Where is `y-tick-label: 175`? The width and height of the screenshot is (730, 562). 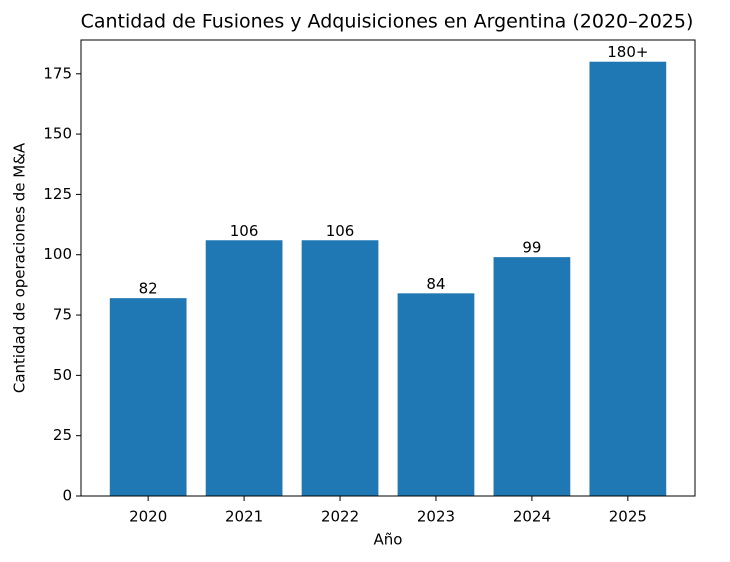 y-tick-label: 175 is located at coordinates (57, 73).